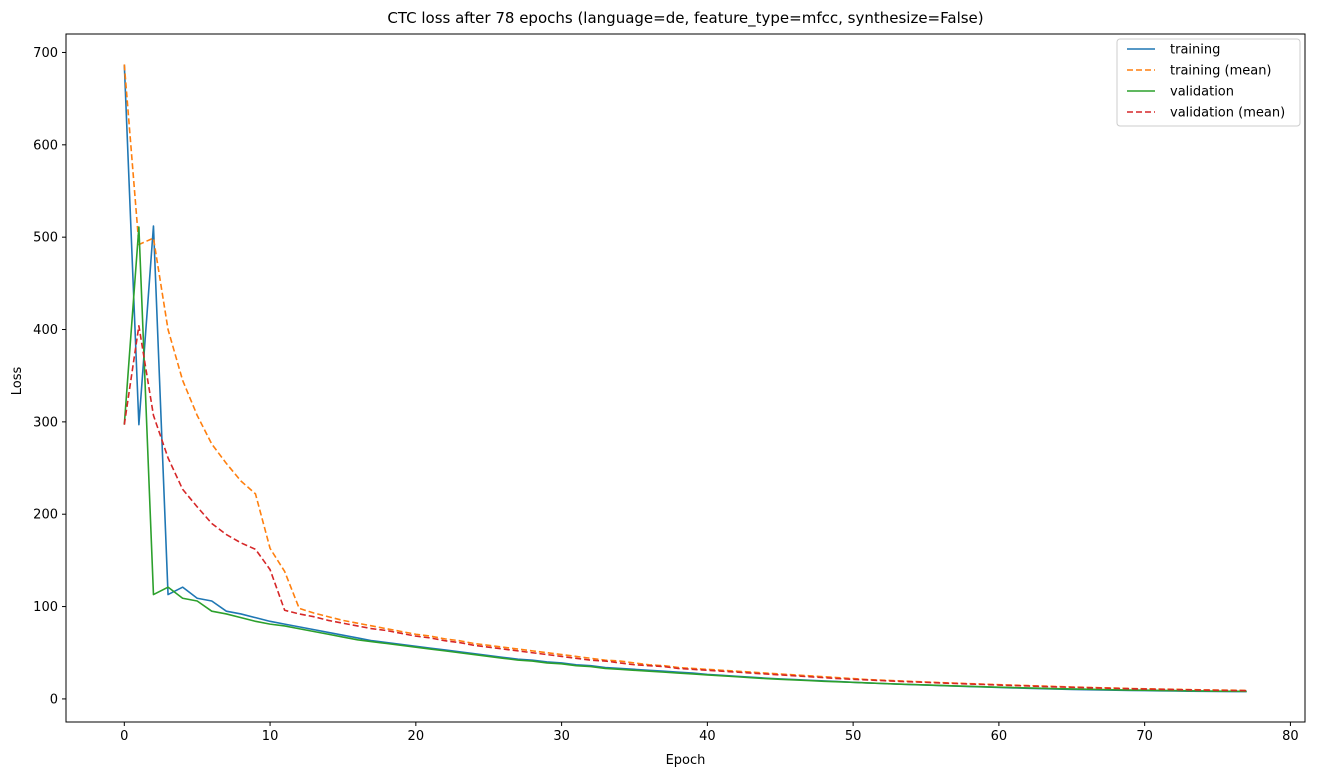 This screenshot has height=776, width=1319. What do you see at coordinates (270, 736) in the screenshot?
I see `x-tick-label: 10` at bounding box center [270, 736].